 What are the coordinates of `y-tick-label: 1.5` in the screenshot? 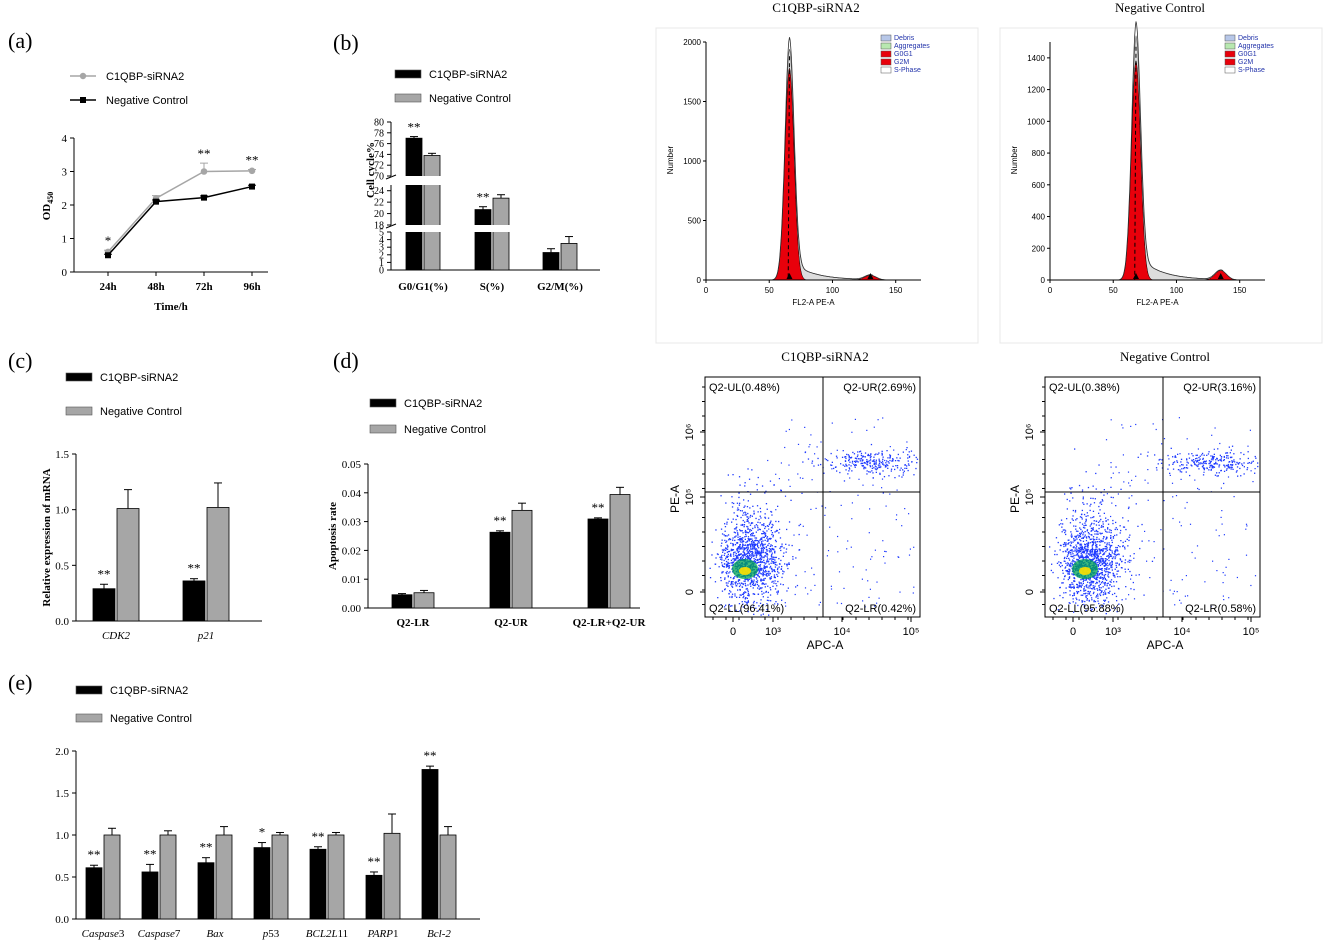 It's located at (62, 794).